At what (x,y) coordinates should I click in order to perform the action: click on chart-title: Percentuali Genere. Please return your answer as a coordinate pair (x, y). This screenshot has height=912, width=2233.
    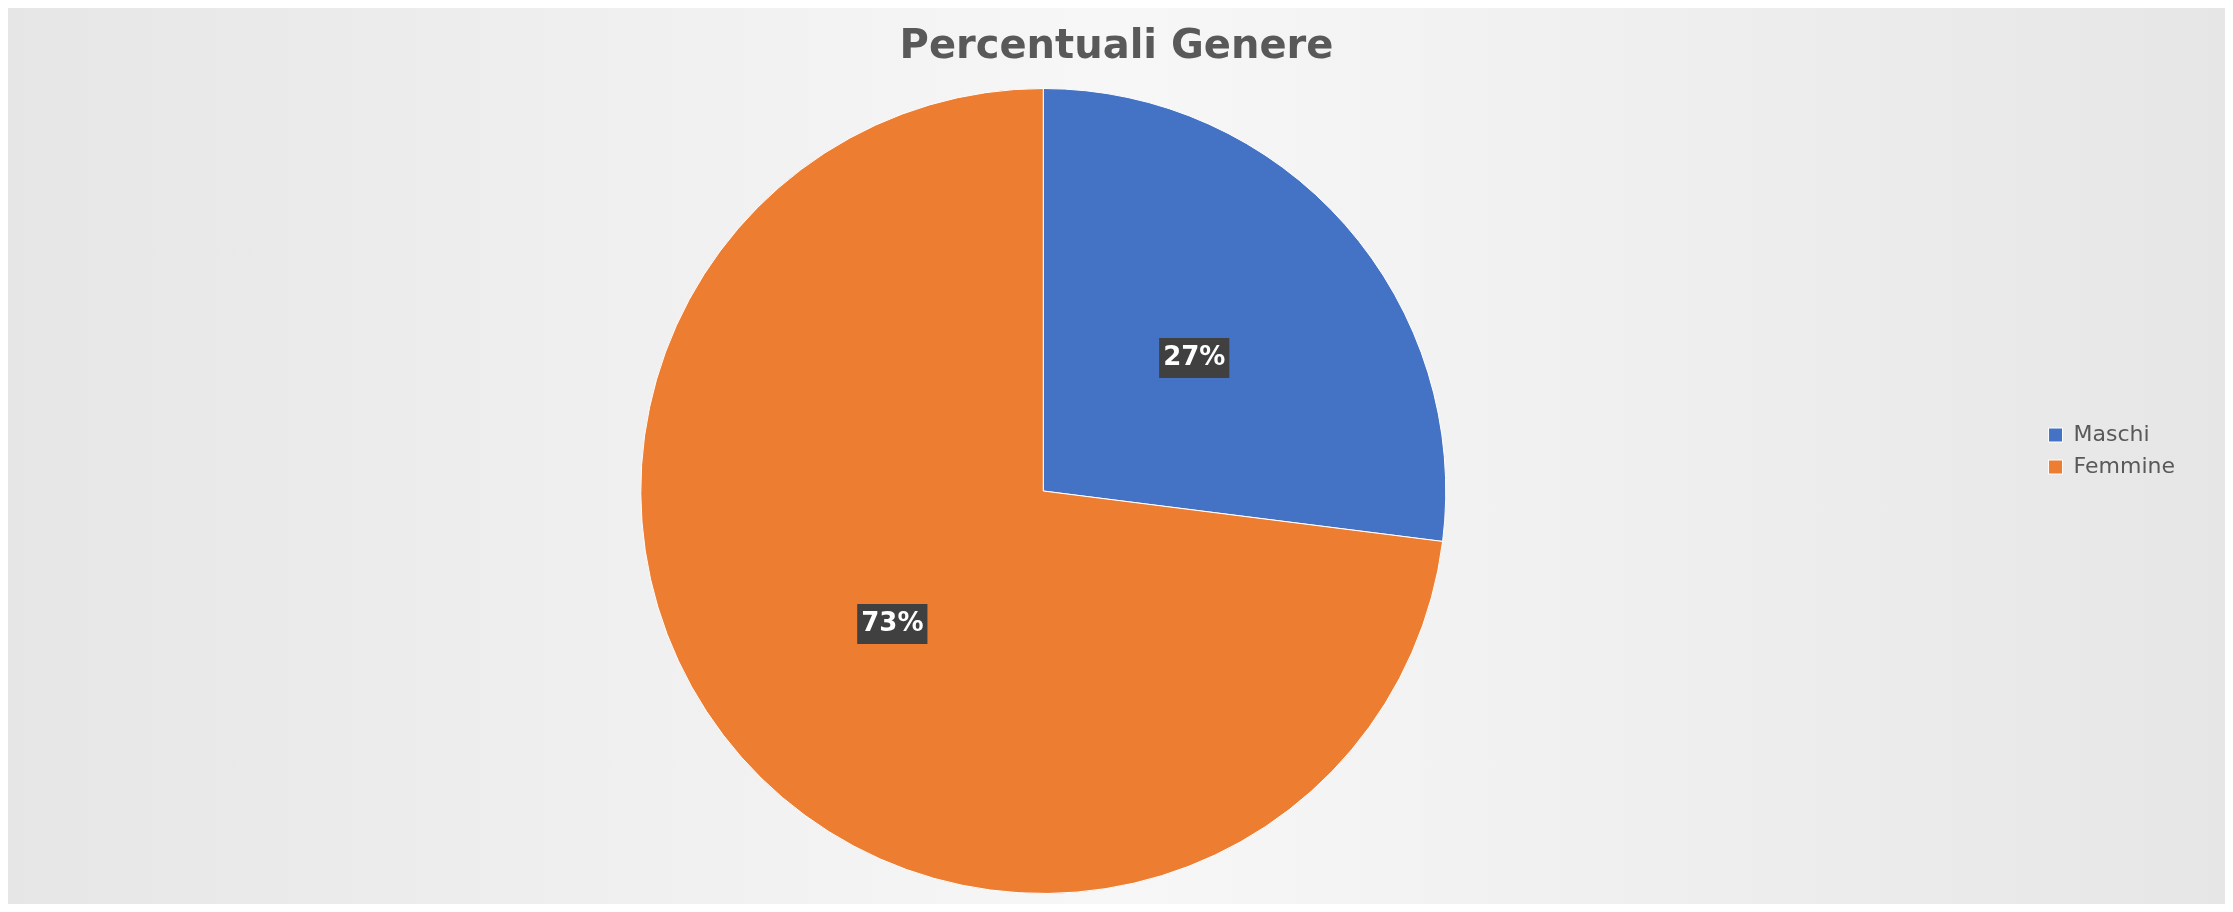
    Looking at the image, I should click on (1116, 44).